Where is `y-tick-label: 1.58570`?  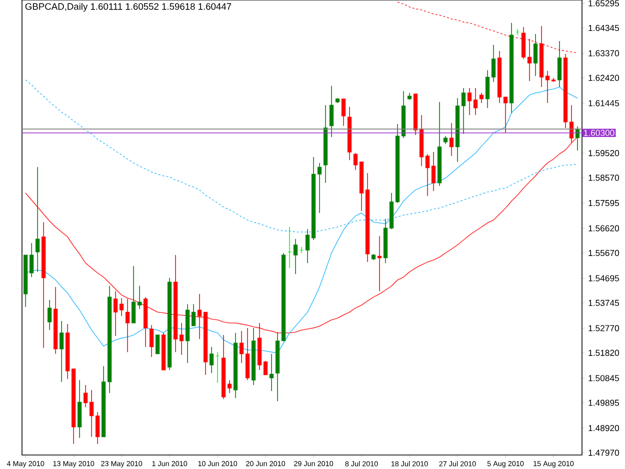
y-tick-label: 1.58570 is located at coordinates (604, 177).